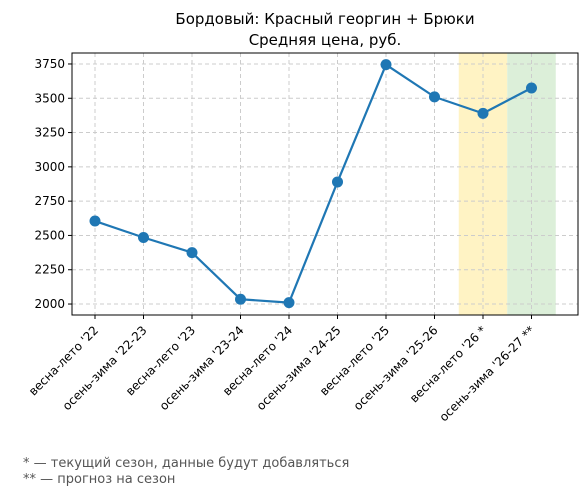 This screenshot has height=498, width=588. Describe the element at coordinates (202, 368) in the screenshot. I see `x-tick-label: осень-зима '23-24` at that location.